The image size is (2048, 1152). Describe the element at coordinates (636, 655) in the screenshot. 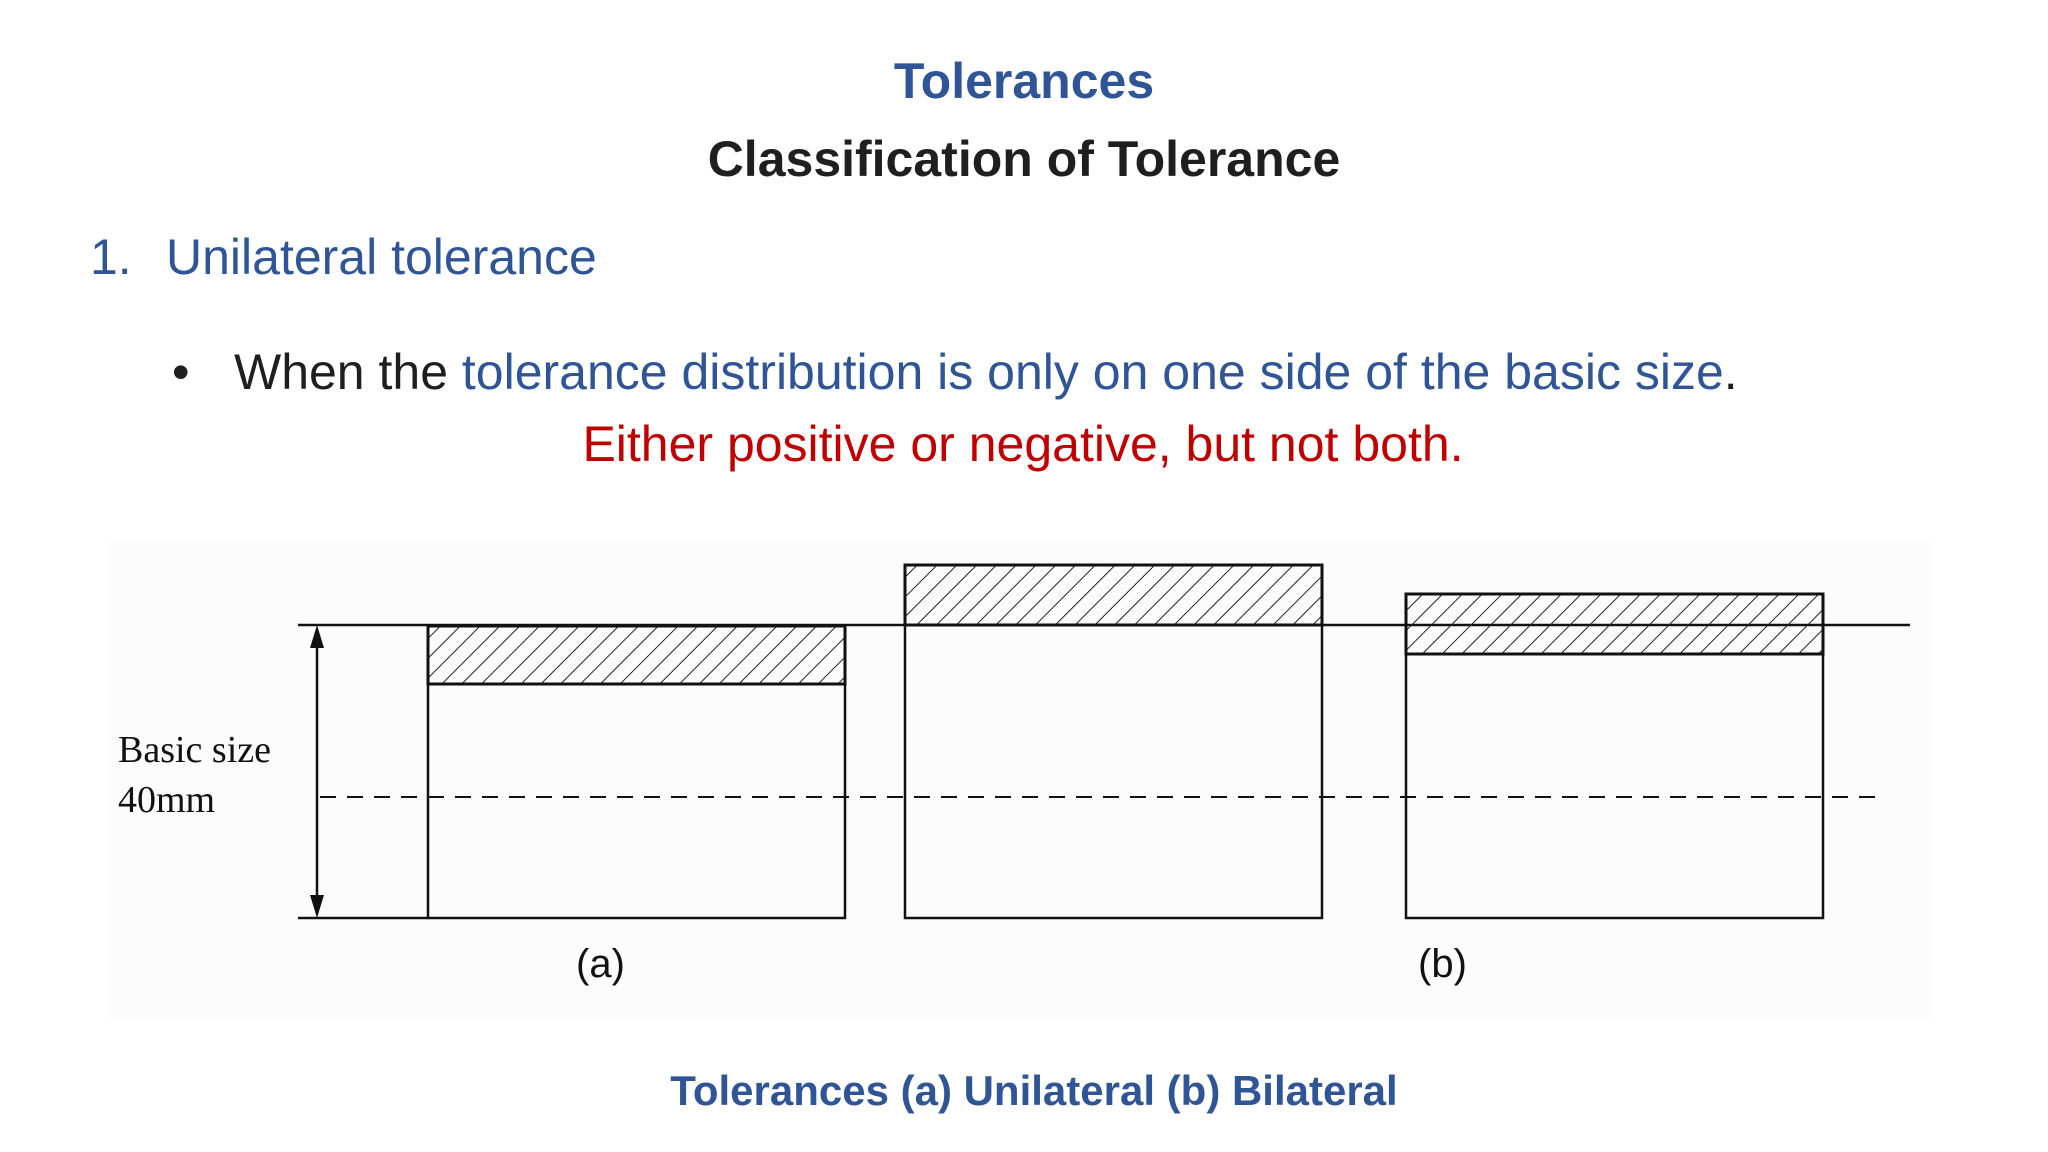

I see `hatch-zone-a` at that location.